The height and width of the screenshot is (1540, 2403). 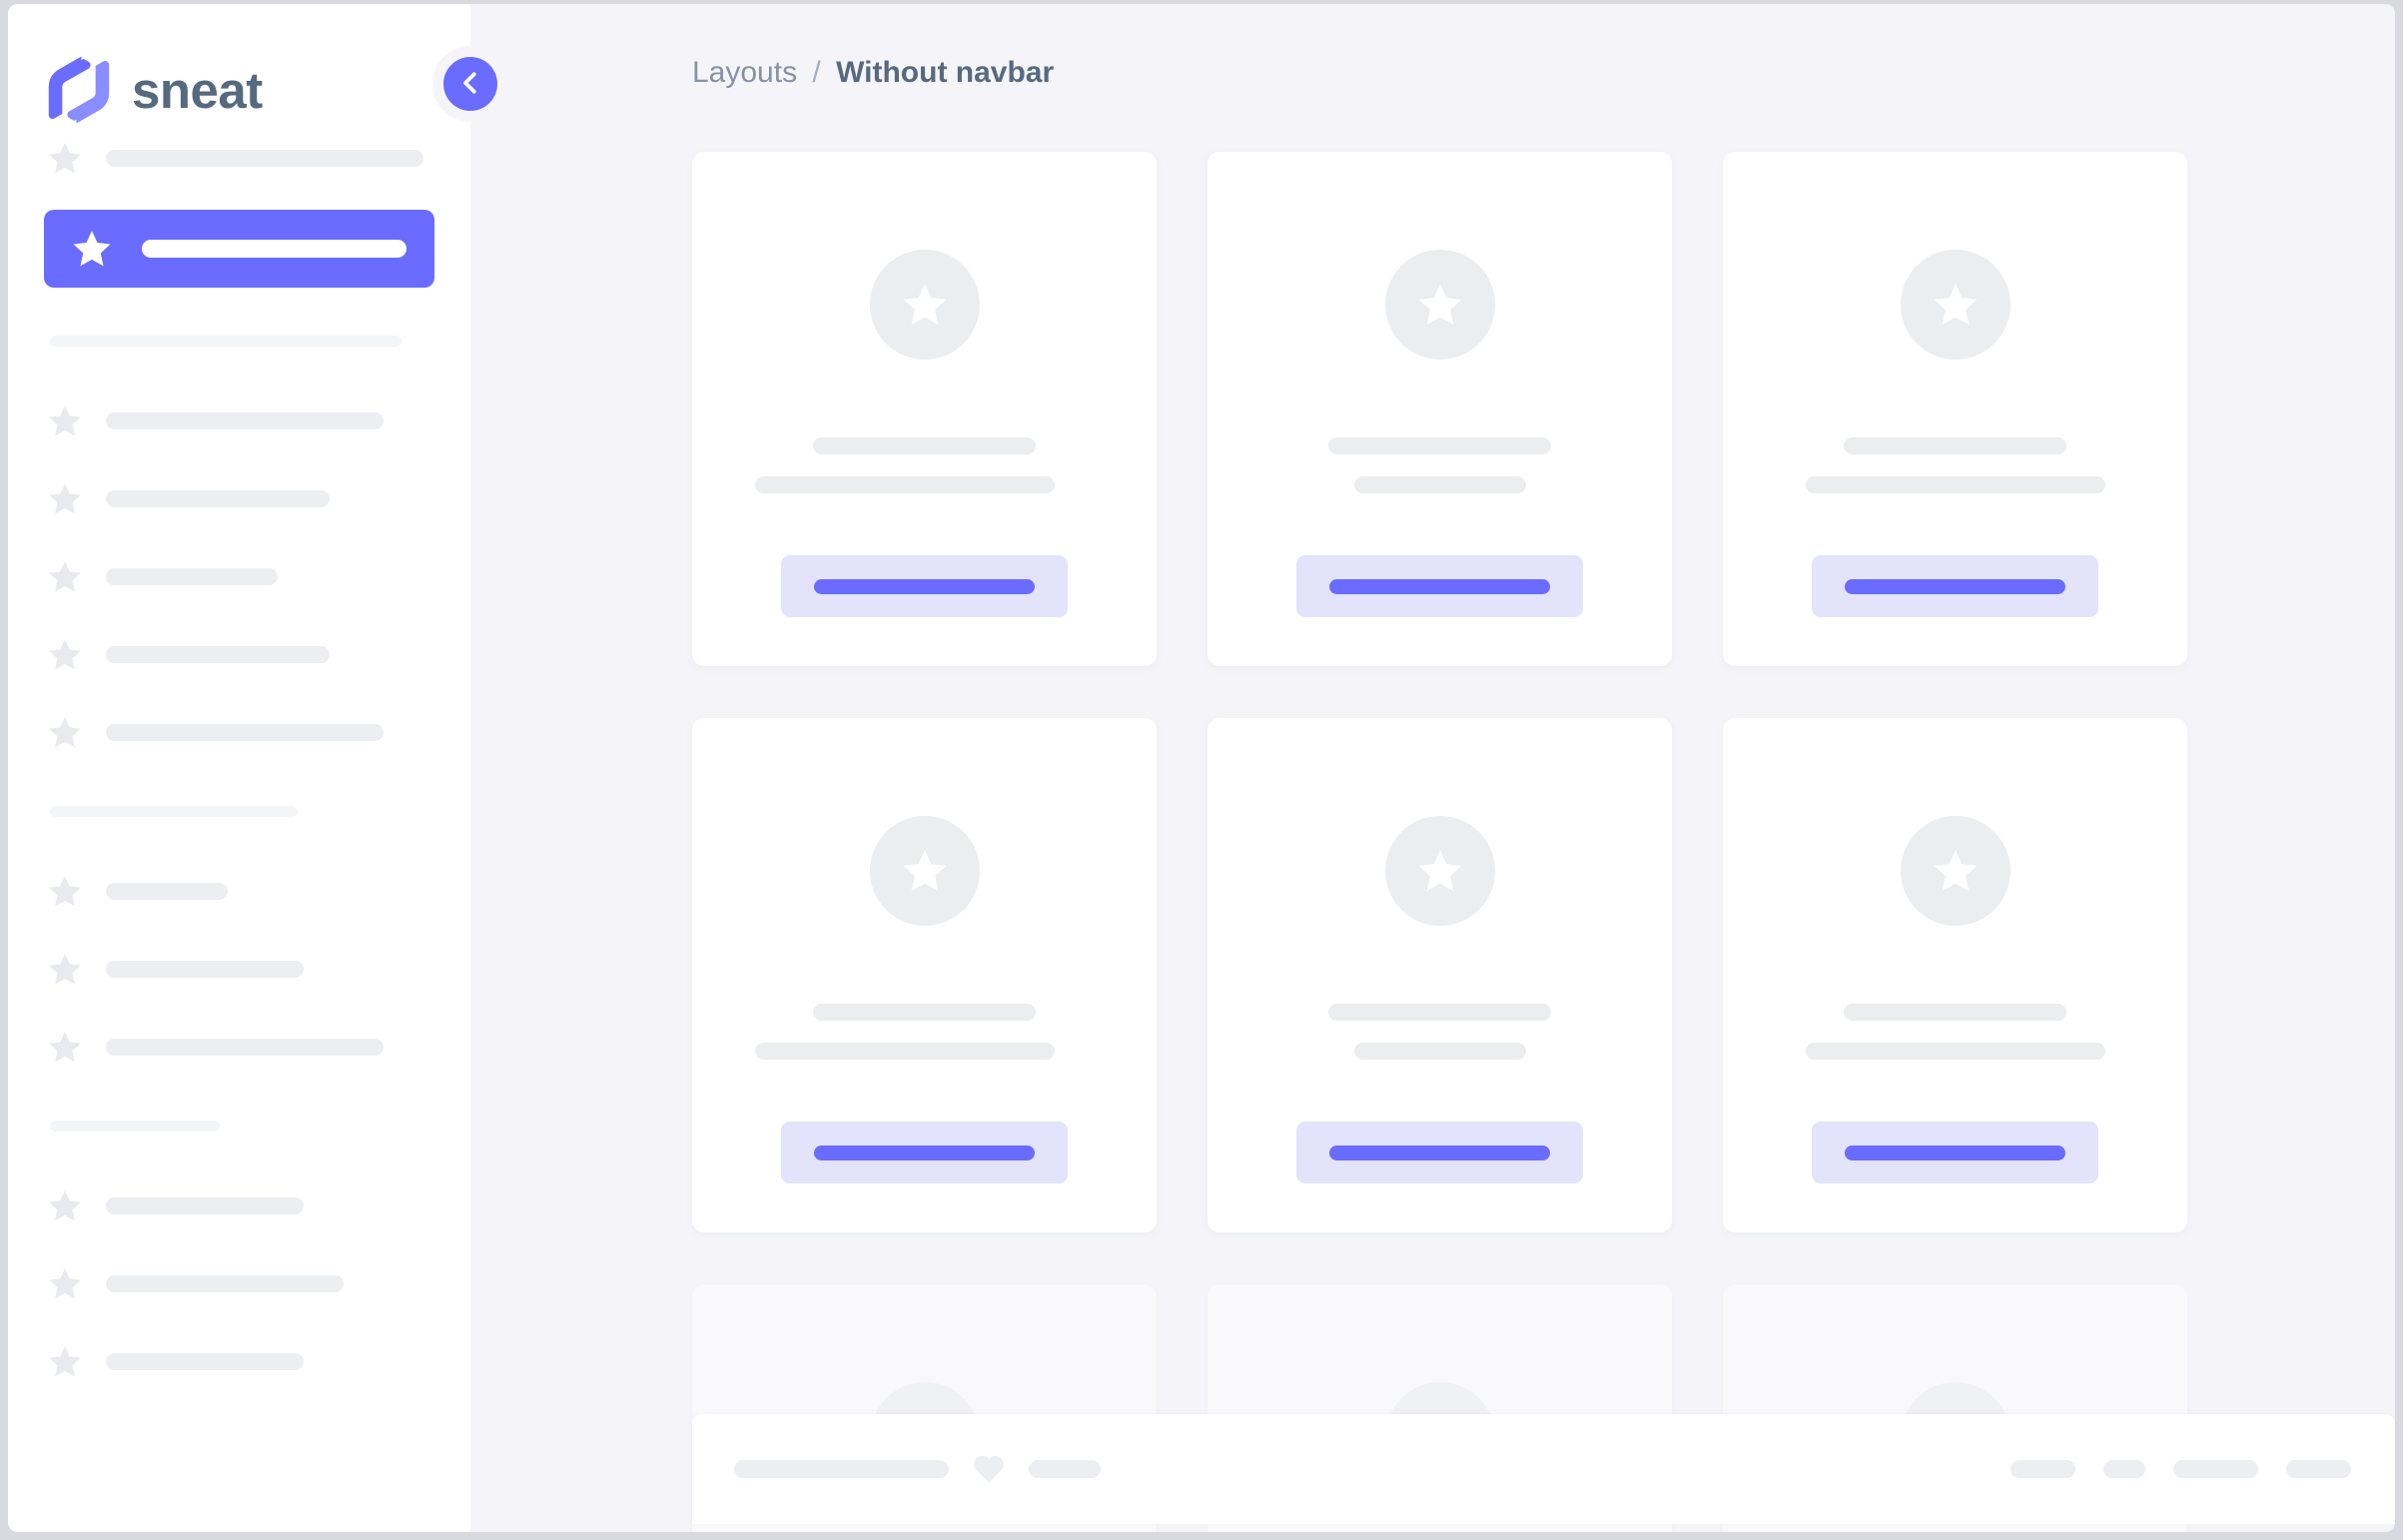 I want to click on sidebar-item-active, so click(x=239, y=249).